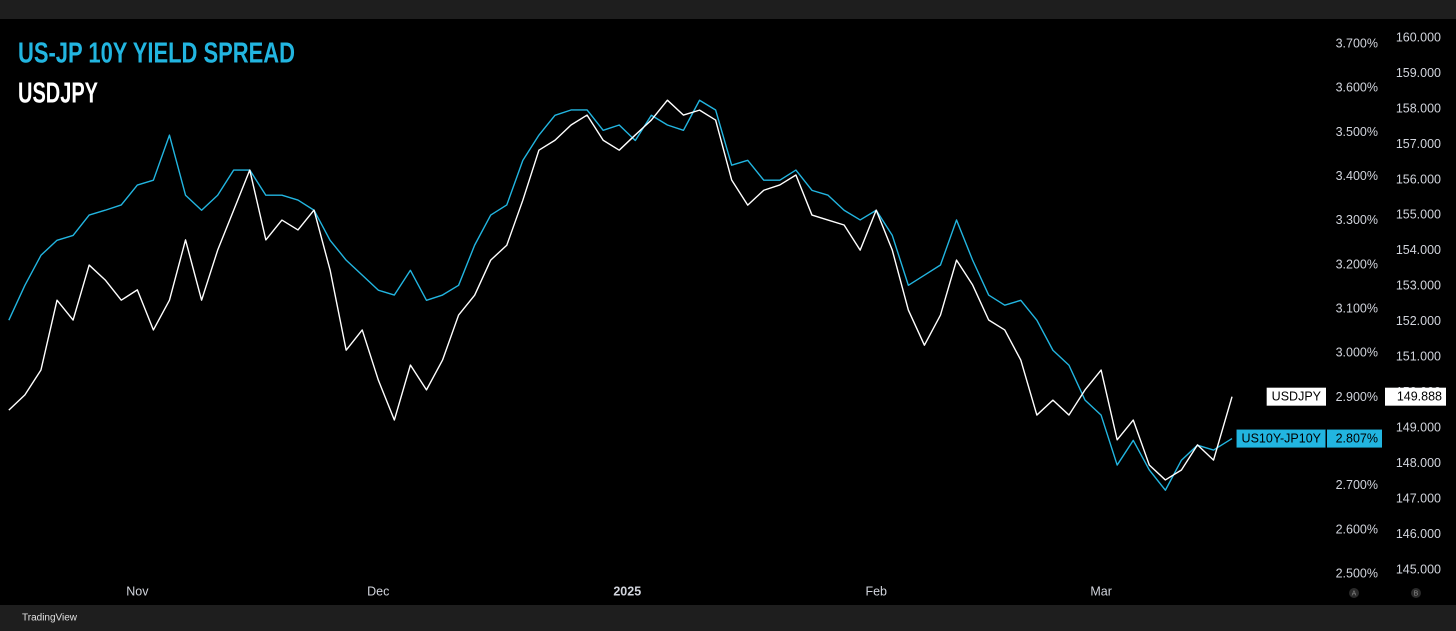 The image size is (1456, 631). What do you see at coordinates (1101, 591) in the screenshot?
I see `x-tick-label: Mar` at bounding box center [1101, 591].